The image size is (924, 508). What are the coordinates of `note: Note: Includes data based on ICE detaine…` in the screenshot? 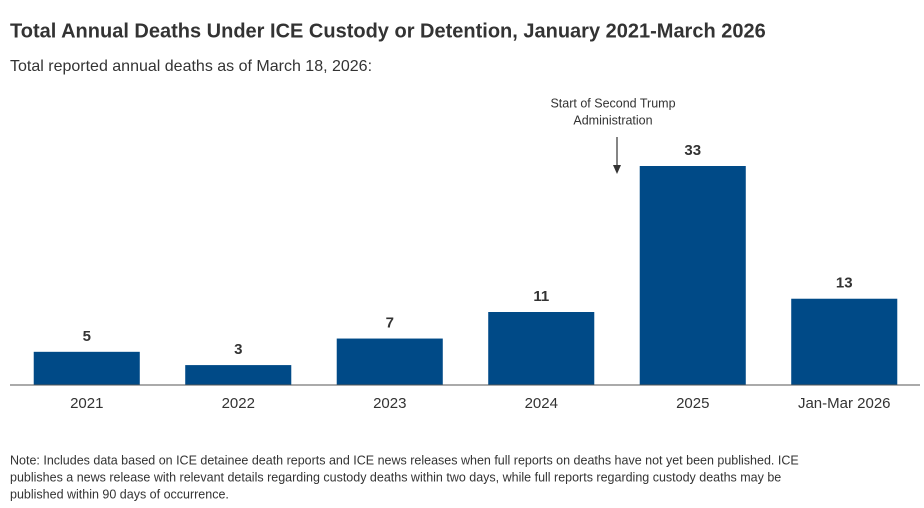 It's located at (404, 460).